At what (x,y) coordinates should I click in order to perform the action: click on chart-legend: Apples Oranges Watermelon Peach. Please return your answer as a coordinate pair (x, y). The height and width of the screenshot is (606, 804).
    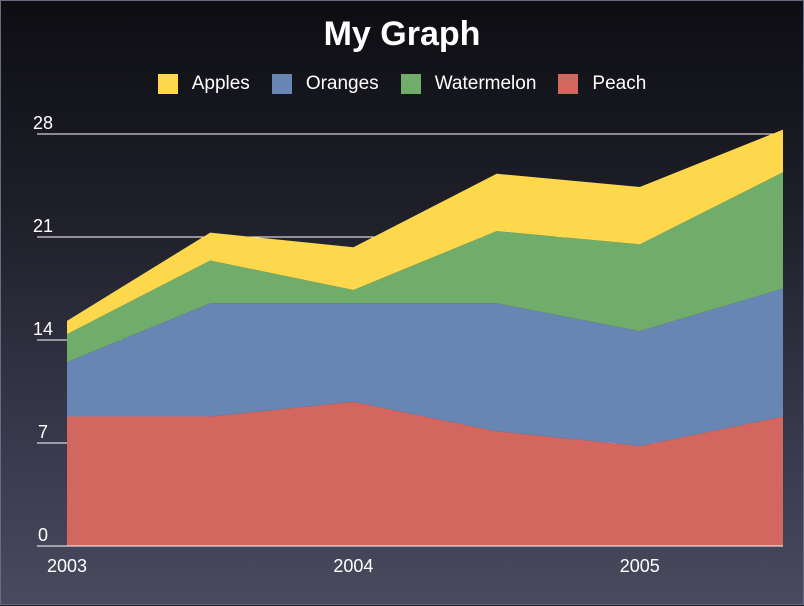
    Looking at the image, I should click on (402, 84).